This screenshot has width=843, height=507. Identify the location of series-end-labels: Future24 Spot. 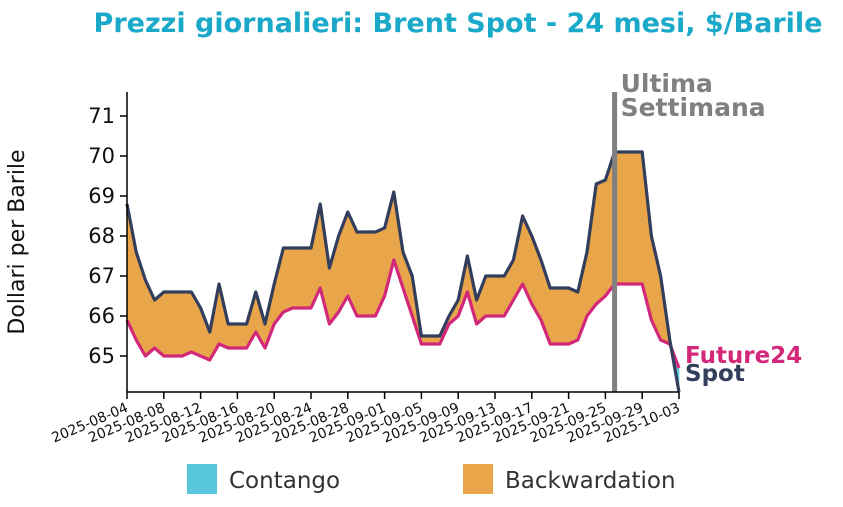
(743, 365).